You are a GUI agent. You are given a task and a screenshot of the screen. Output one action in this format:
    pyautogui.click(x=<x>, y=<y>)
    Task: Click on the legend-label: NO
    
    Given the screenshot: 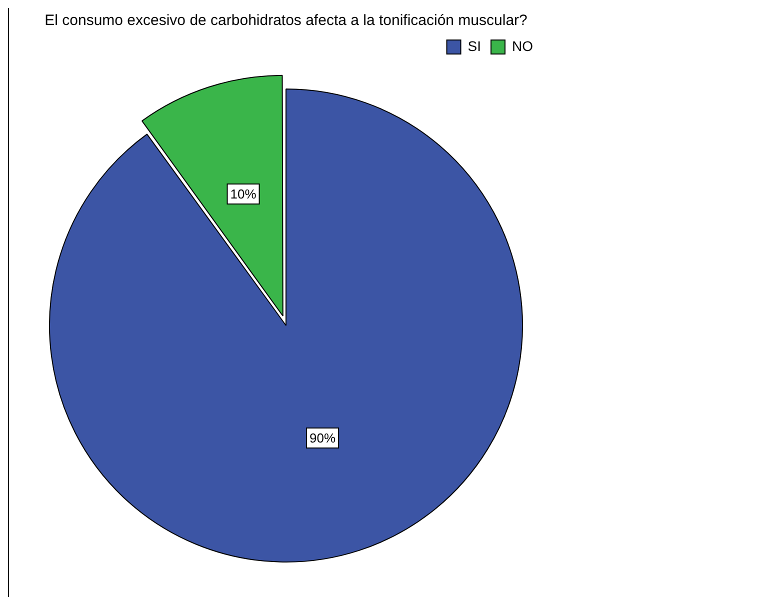 What is the action you would take?
    pyautogui.click(x=523, y=46)
    